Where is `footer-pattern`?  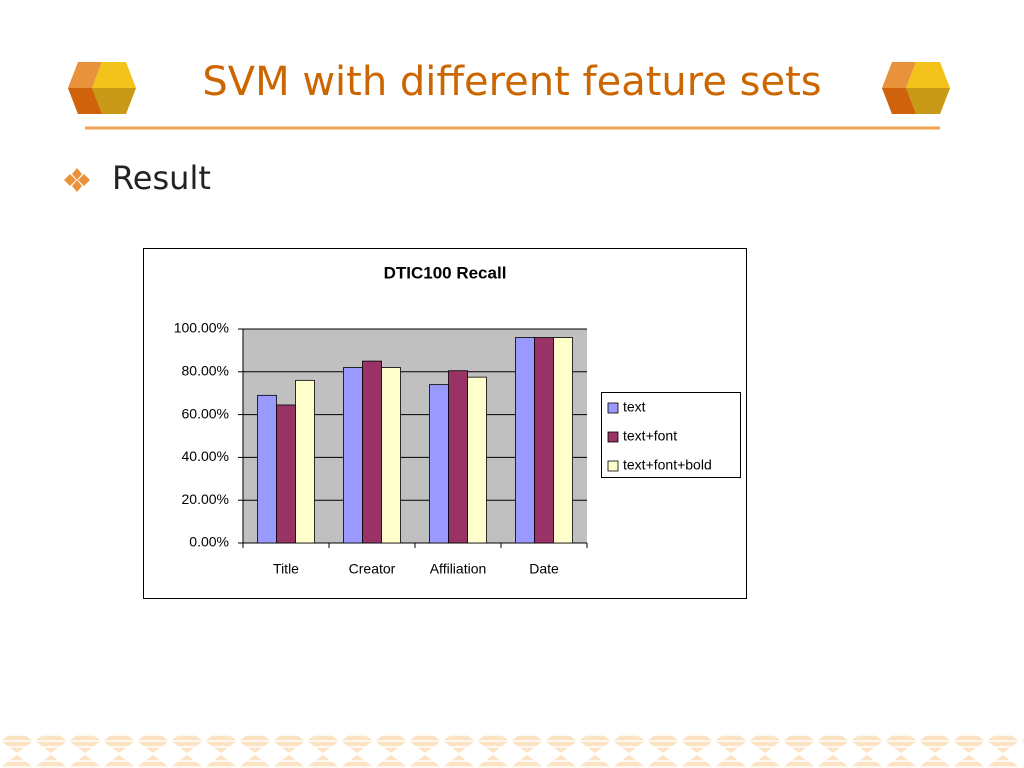
footer-pattern is located at coordinates (512, 751).